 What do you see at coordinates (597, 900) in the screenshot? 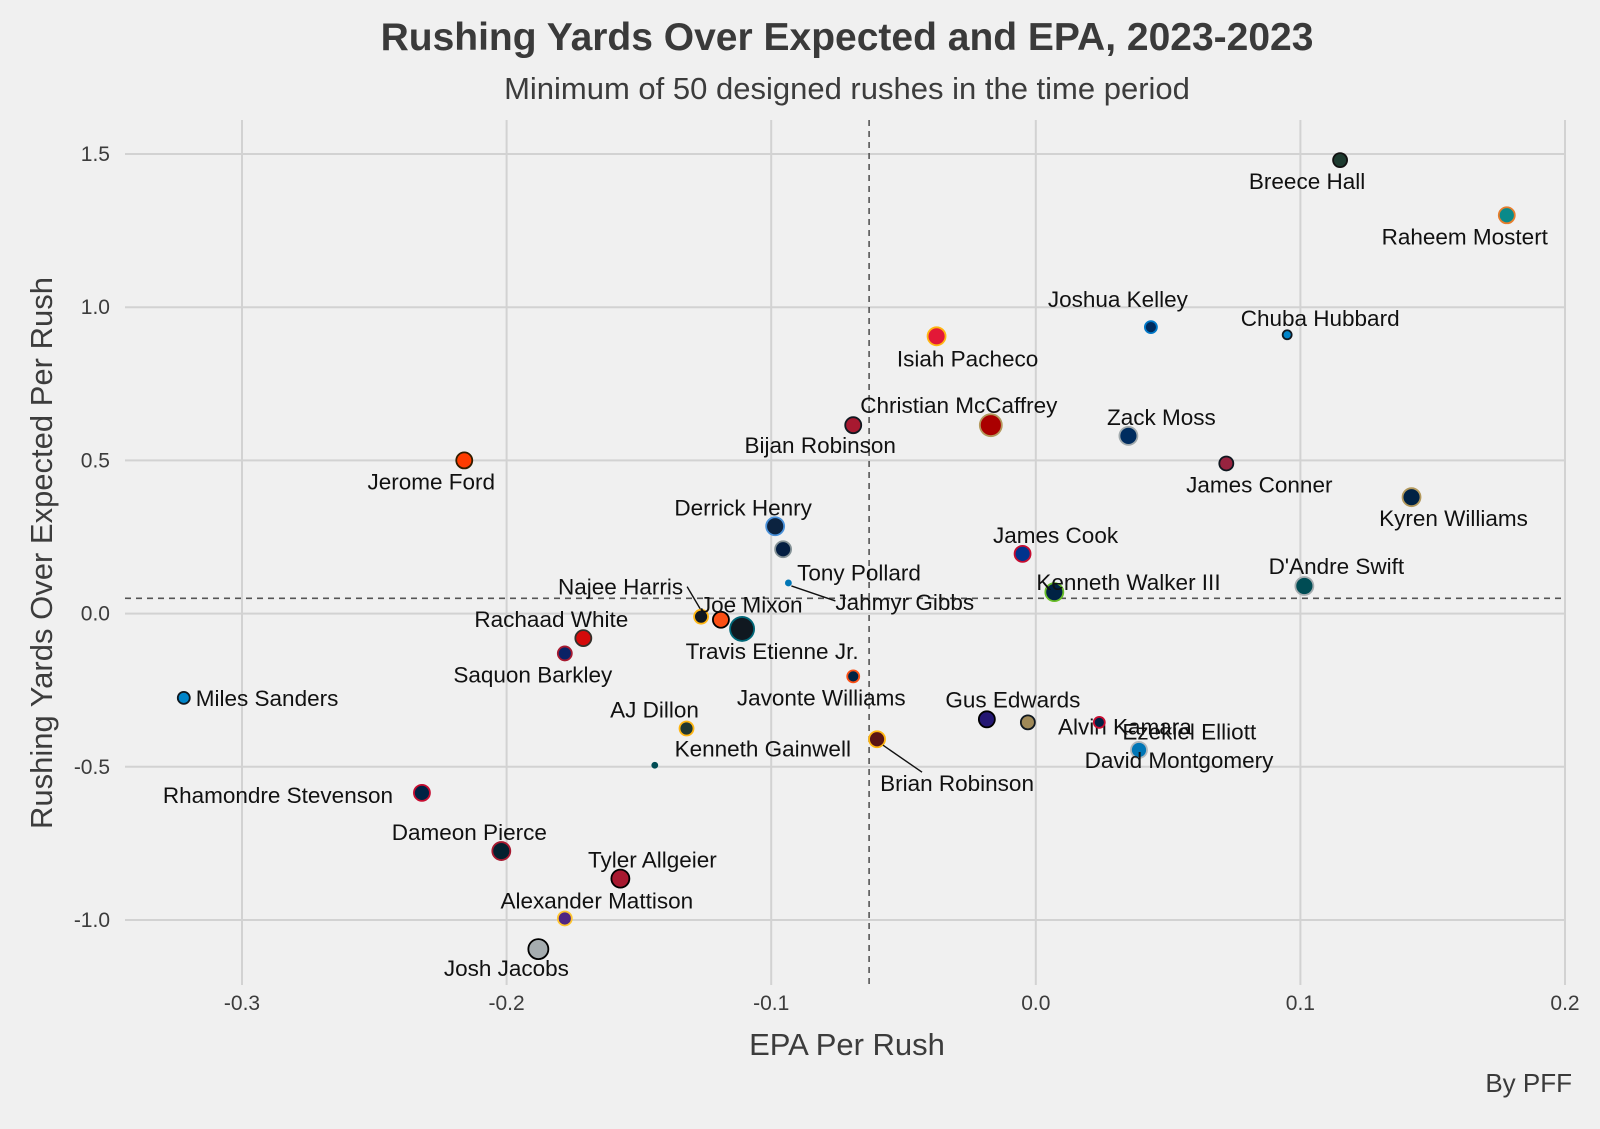
I see `point-label: Alexander Mattison` at bounding box center [597, 900].